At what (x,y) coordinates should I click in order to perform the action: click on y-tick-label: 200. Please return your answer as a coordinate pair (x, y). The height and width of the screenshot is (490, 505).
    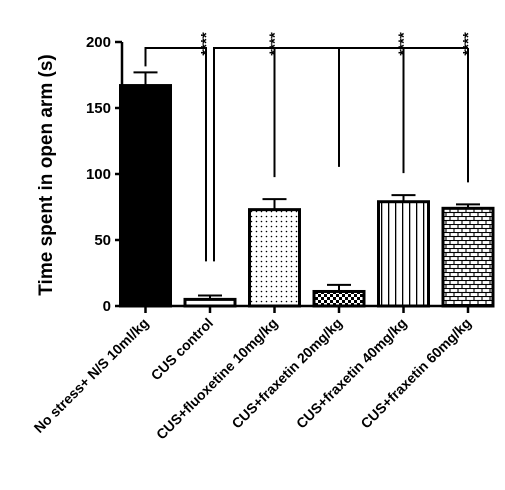
    Looking at the image, I should click on (98, 42).